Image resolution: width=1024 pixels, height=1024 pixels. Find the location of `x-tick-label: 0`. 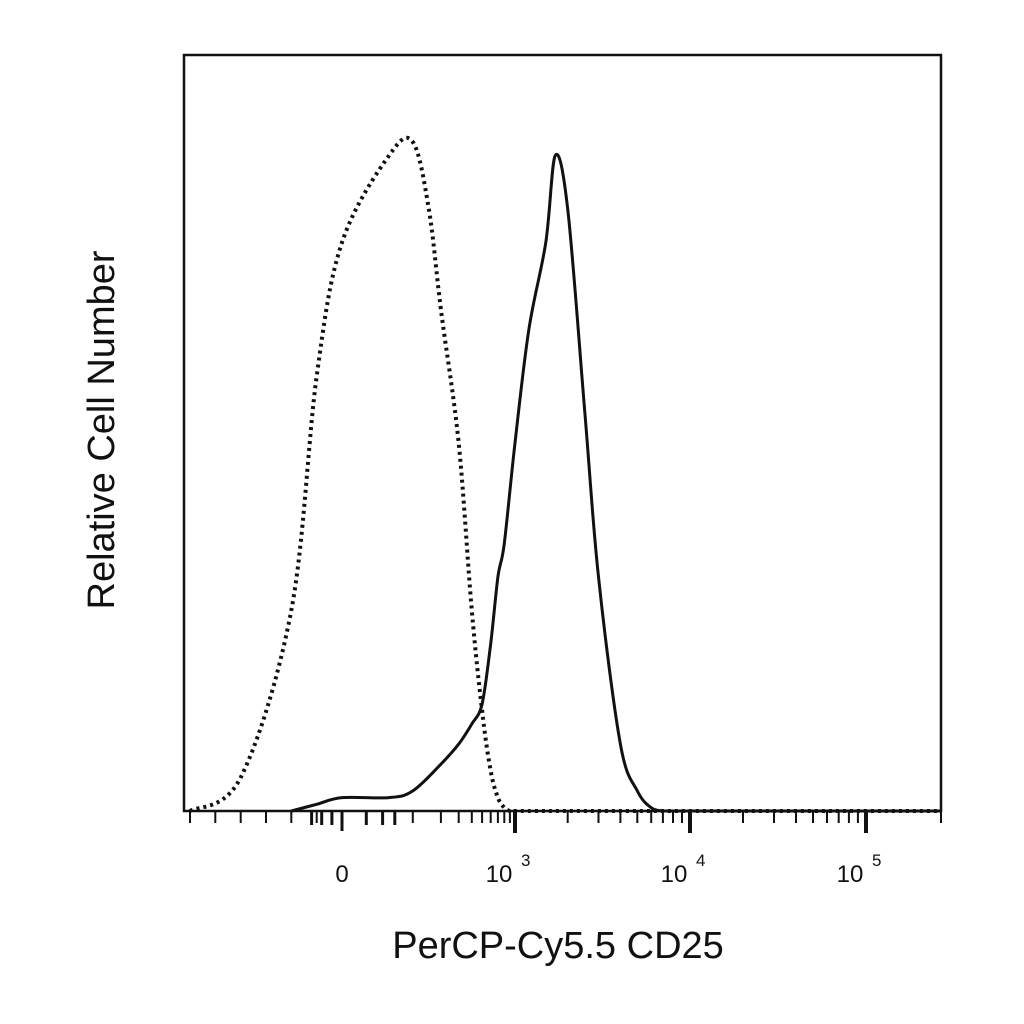

x-tick-label: 0 is located at coordinates (341, 874).